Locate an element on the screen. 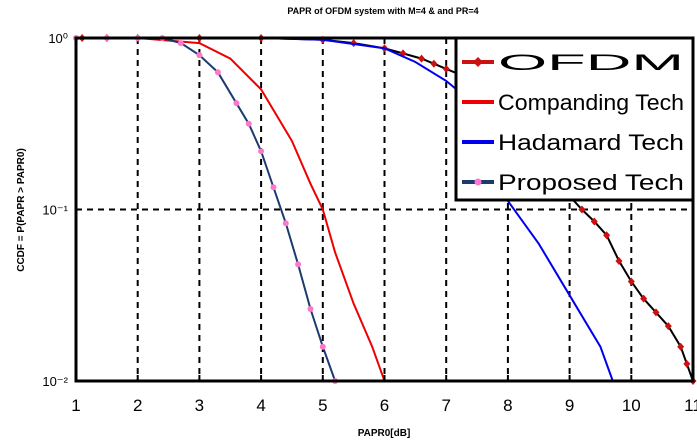 The width and height of the screenshot is (697, 448). x-tick-label: 2 is located at coordinates (137, 405).